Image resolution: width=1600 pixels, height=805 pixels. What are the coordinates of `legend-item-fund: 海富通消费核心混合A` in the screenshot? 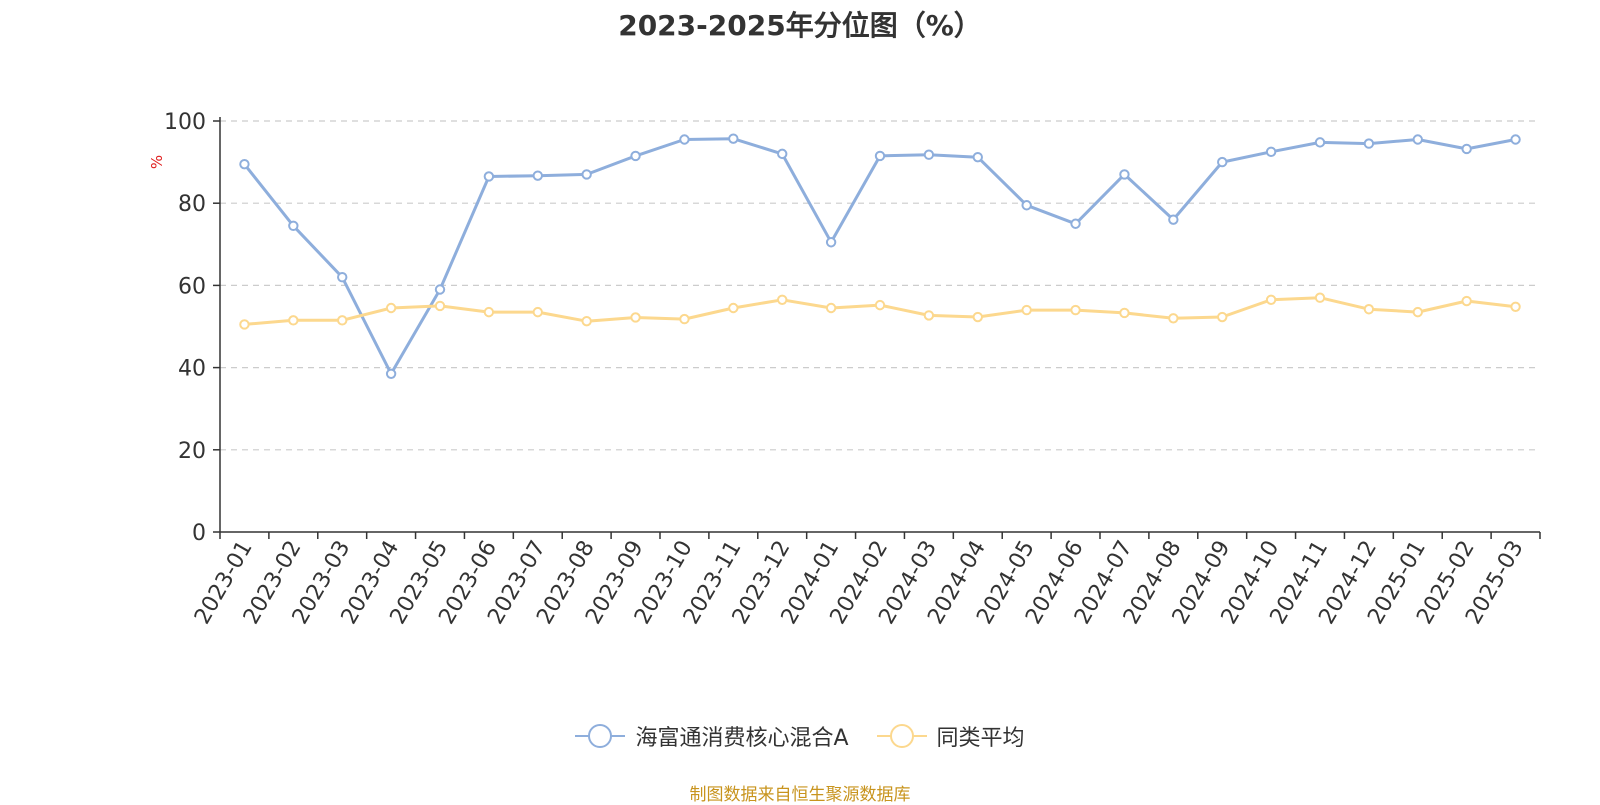 It's located at (712, 736).